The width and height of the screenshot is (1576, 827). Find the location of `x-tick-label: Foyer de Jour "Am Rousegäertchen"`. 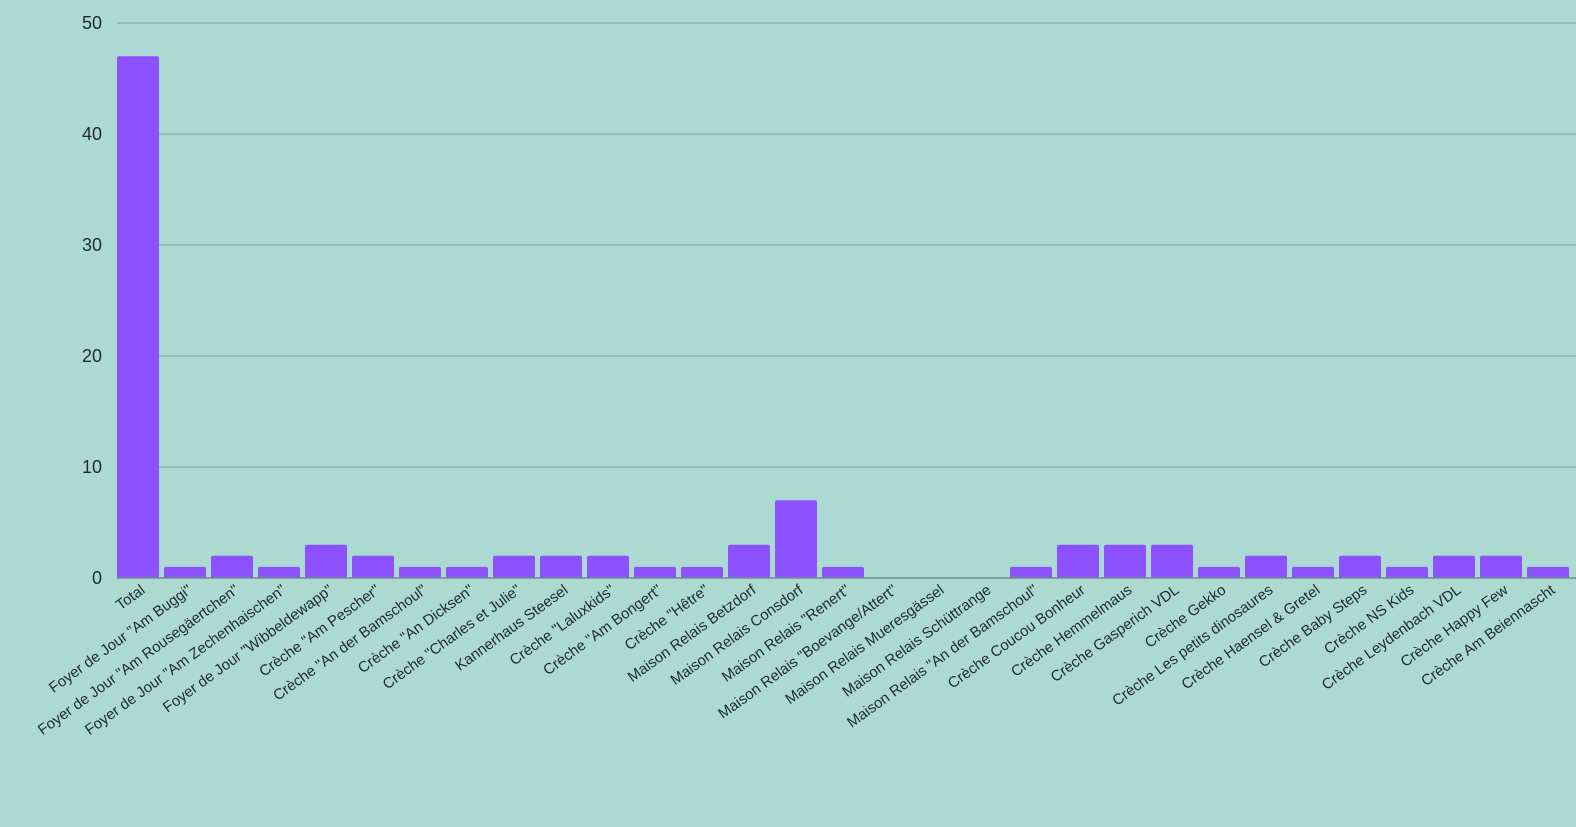

x-tick-label: Foyer de Jour "Am Rousegäertchen" is located at coordinates (138, 659).